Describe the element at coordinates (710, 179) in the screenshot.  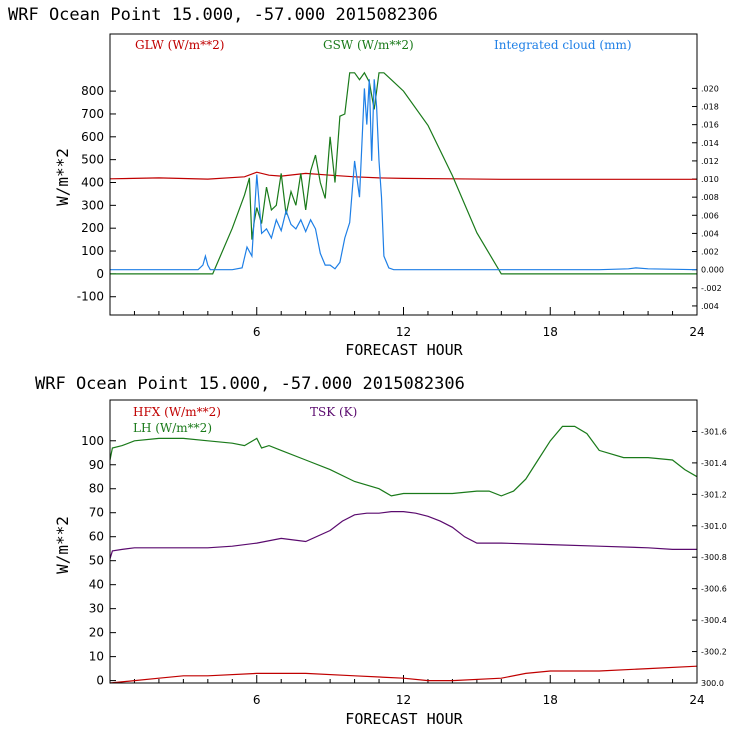
I see `top-y2-tick-label: .010` at that location.